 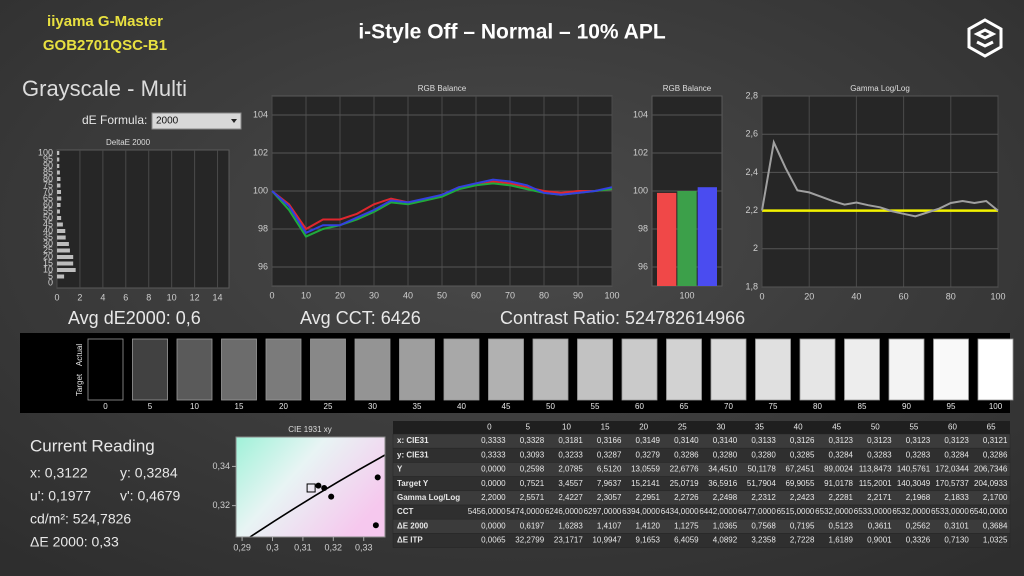 I want to click on table-cell: 2,1833, so click(x=956, y=497).